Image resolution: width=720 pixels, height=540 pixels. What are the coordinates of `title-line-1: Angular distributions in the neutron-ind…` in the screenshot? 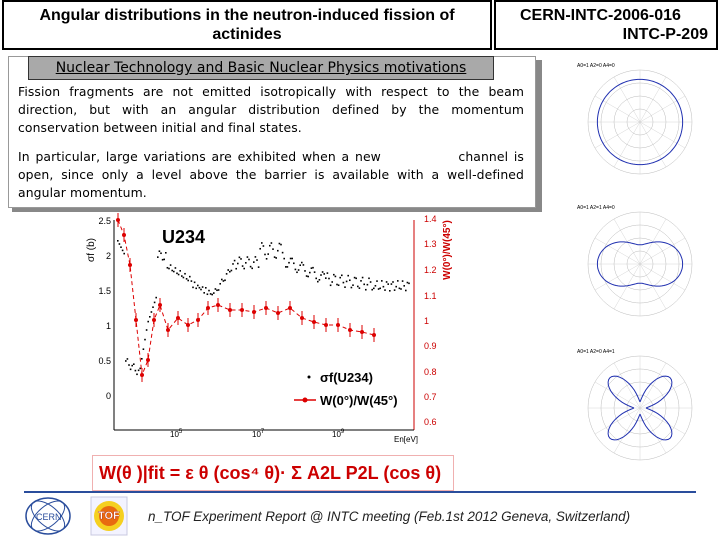 It's located at (247, 15).